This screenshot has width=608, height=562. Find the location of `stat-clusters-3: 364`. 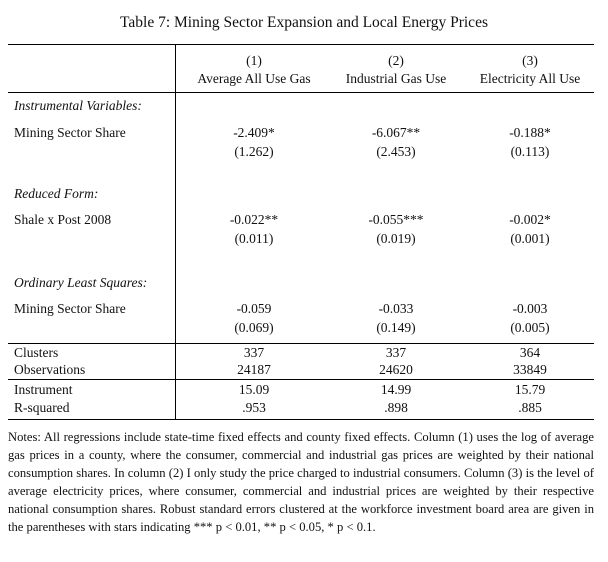

stat-clusters-3: 364 is located at coordinates (530, 352).